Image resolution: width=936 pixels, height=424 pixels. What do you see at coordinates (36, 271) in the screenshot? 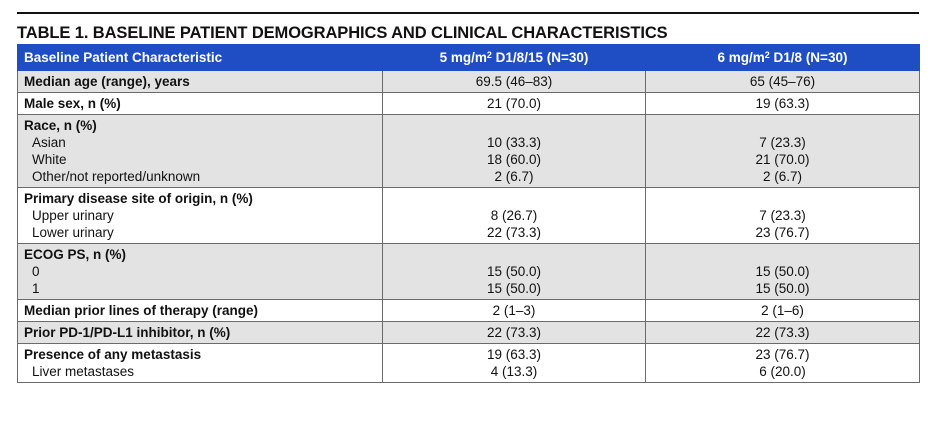
I see `sub-label: 0` at bounding box center [36, 271].